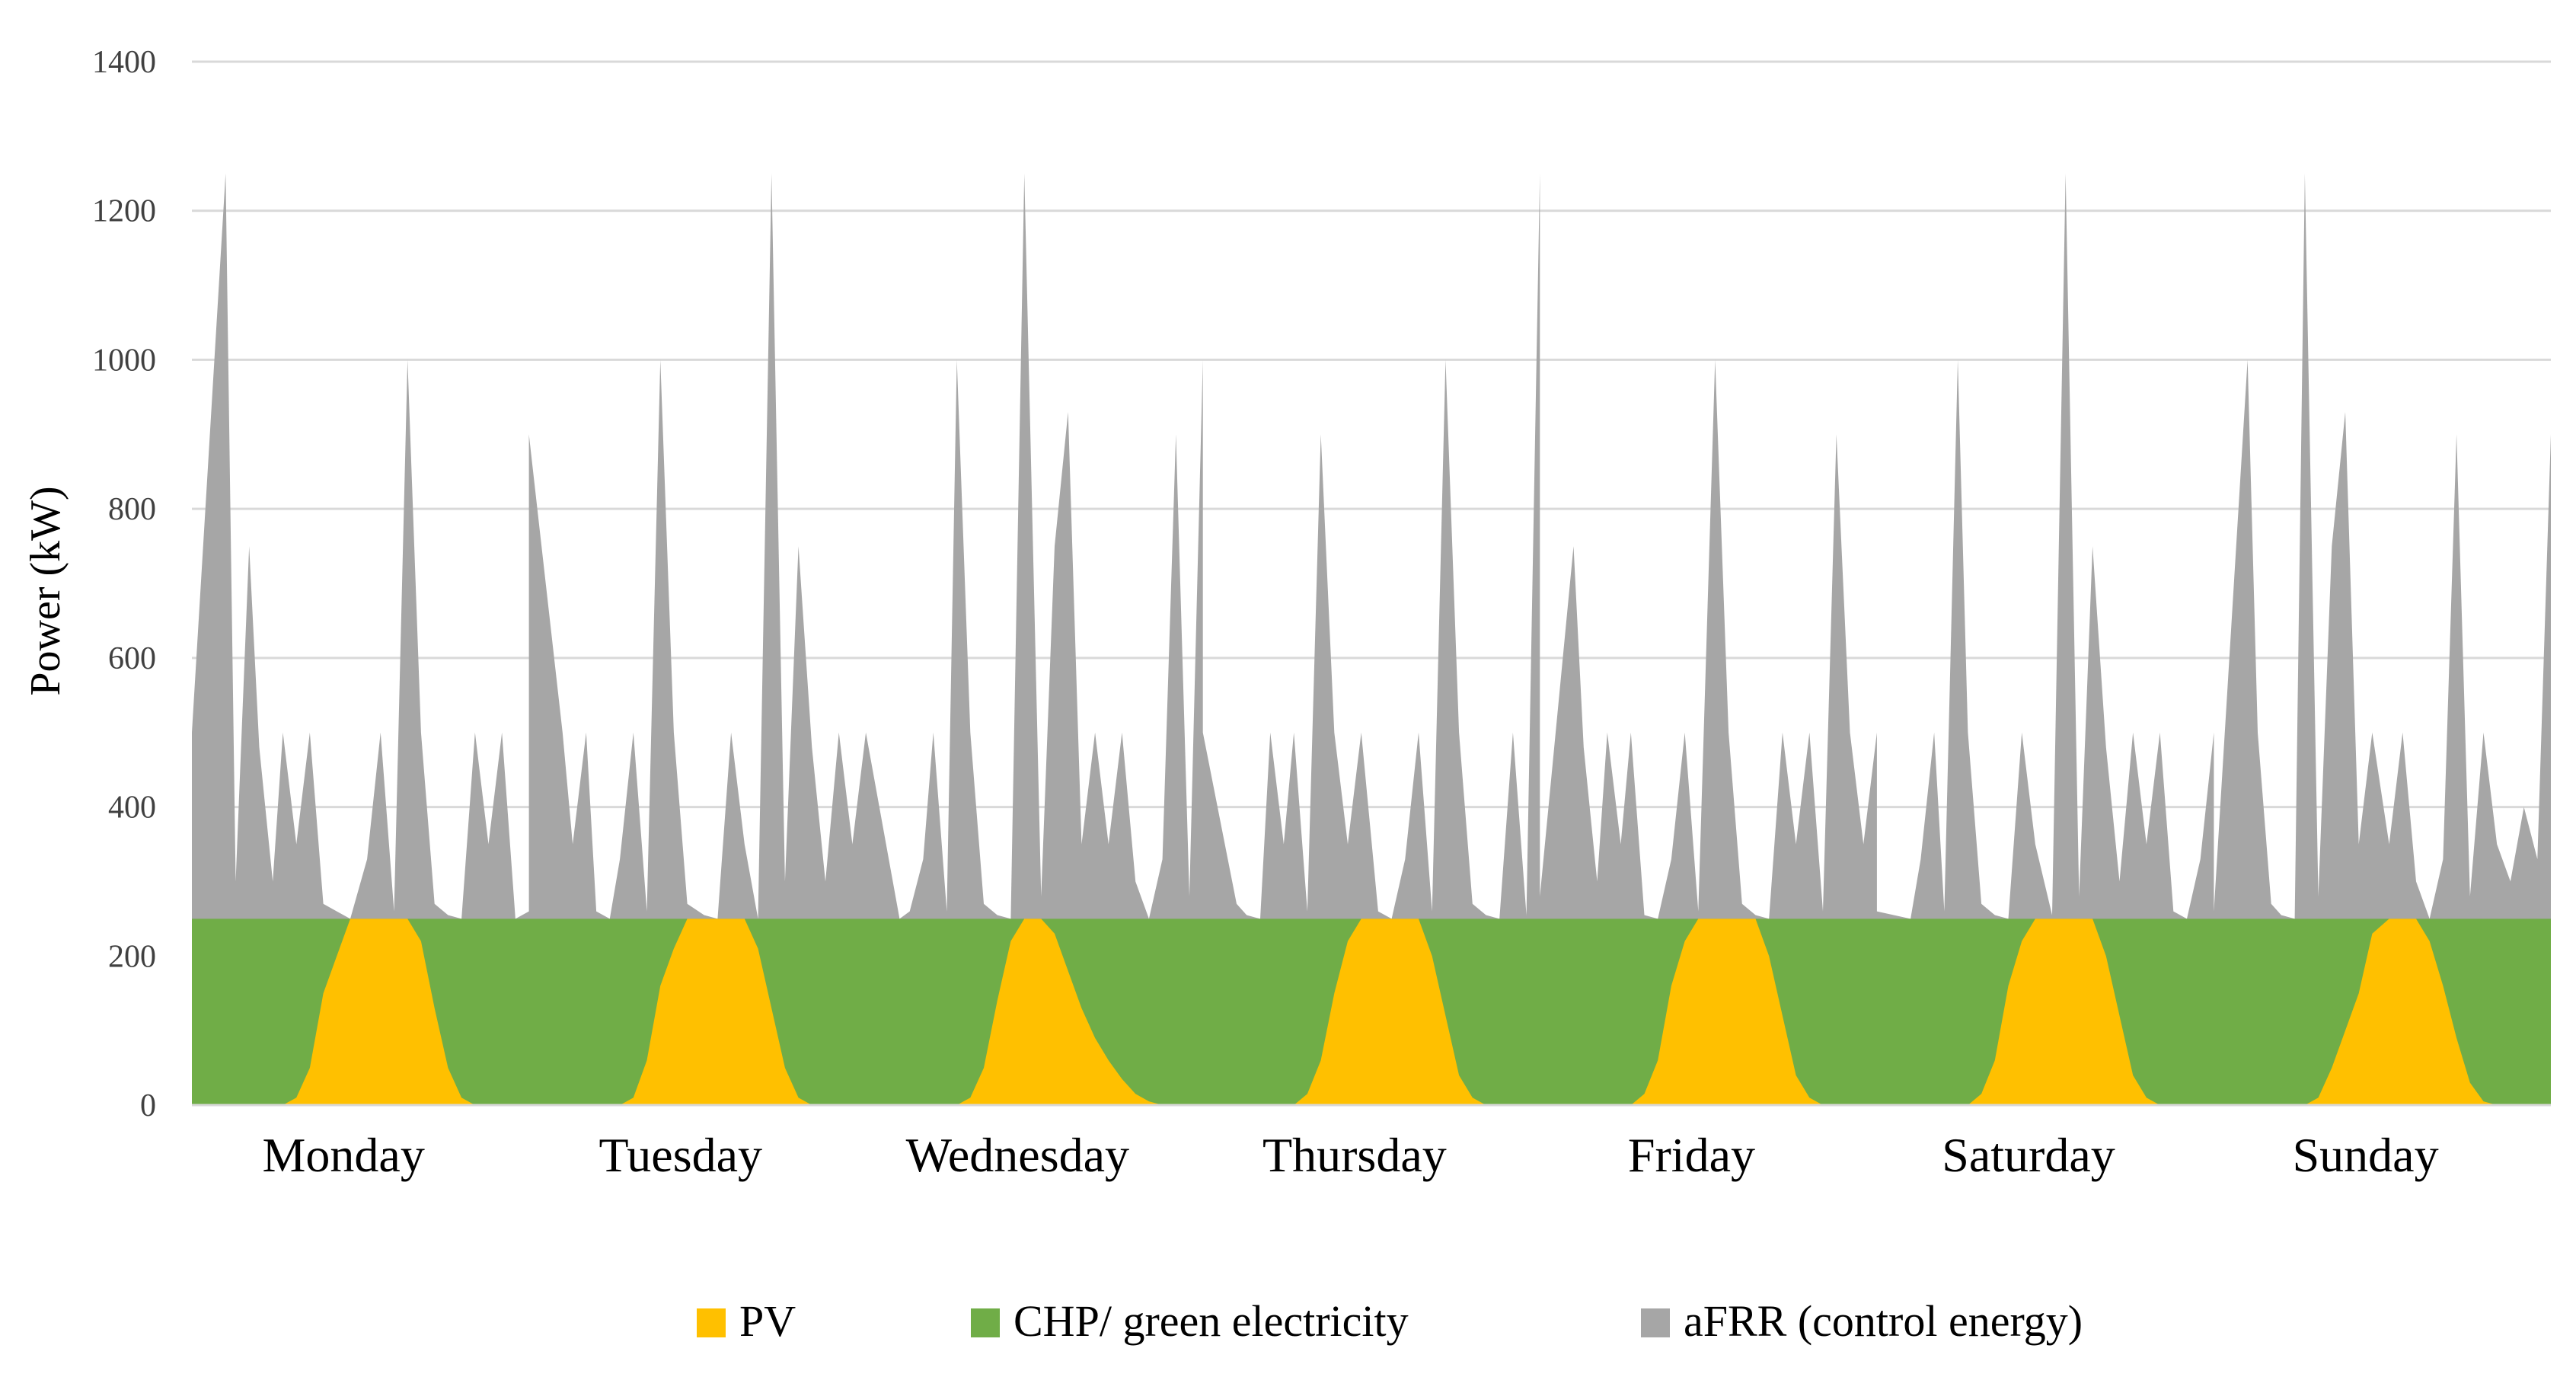  What do you see at coordinates (45, 590) in the screenshot?
I see `y-axis-title: Power (kW)` at bounding box center [45, 590].